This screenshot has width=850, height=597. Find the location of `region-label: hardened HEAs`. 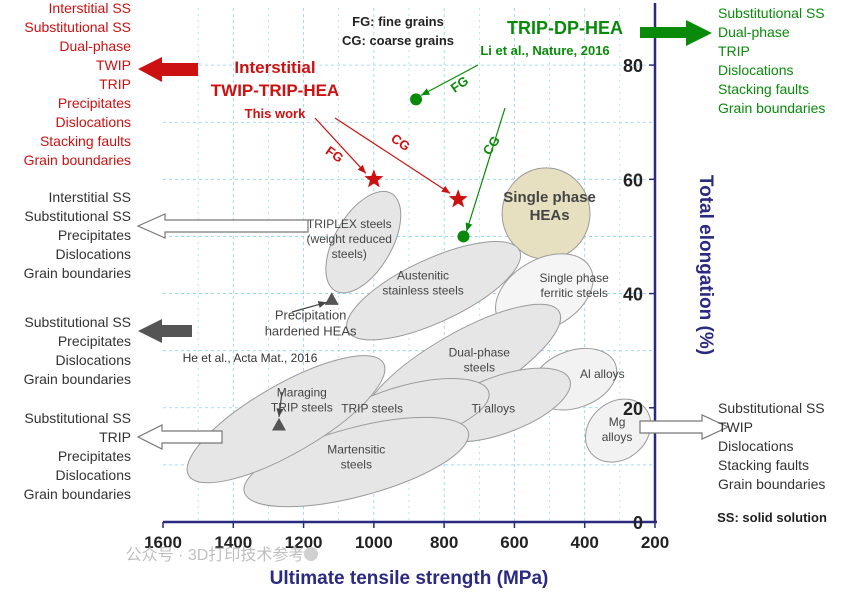

region-label: hardened HEAs is located at coordinates (311, 330).